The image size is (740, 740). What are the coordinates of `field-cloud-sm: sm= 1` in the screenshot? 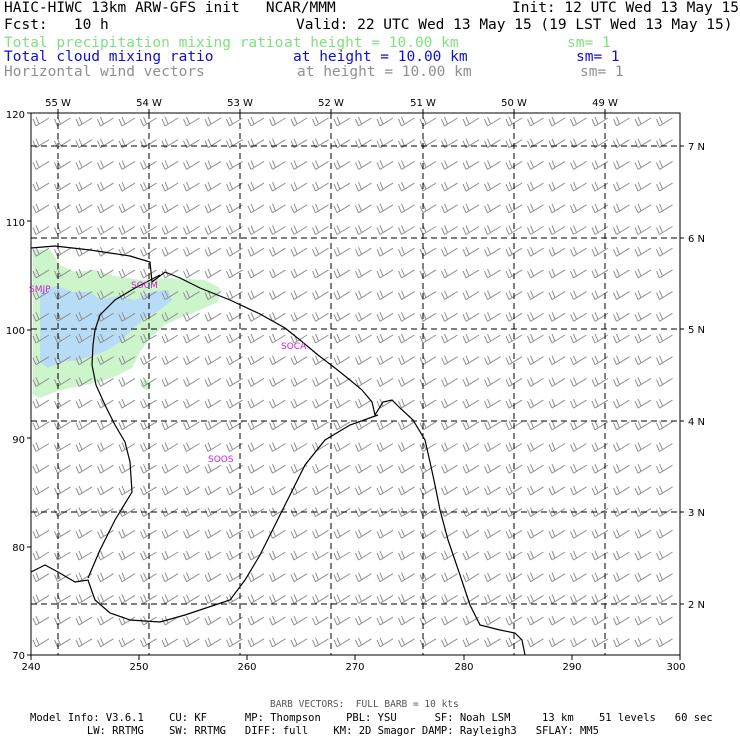 It's located at (598, 57).